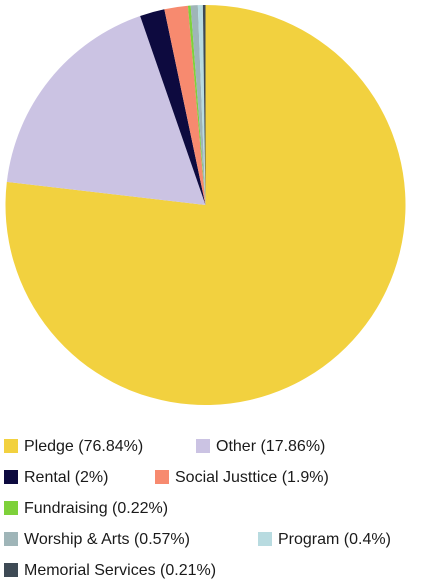 This screenshot has width=425, height=584. What do you see at coordinates (252, 477) in the screenshot?
I see `legend-label: Social Justtice (1.9%)` at bounding box center [252, 477].